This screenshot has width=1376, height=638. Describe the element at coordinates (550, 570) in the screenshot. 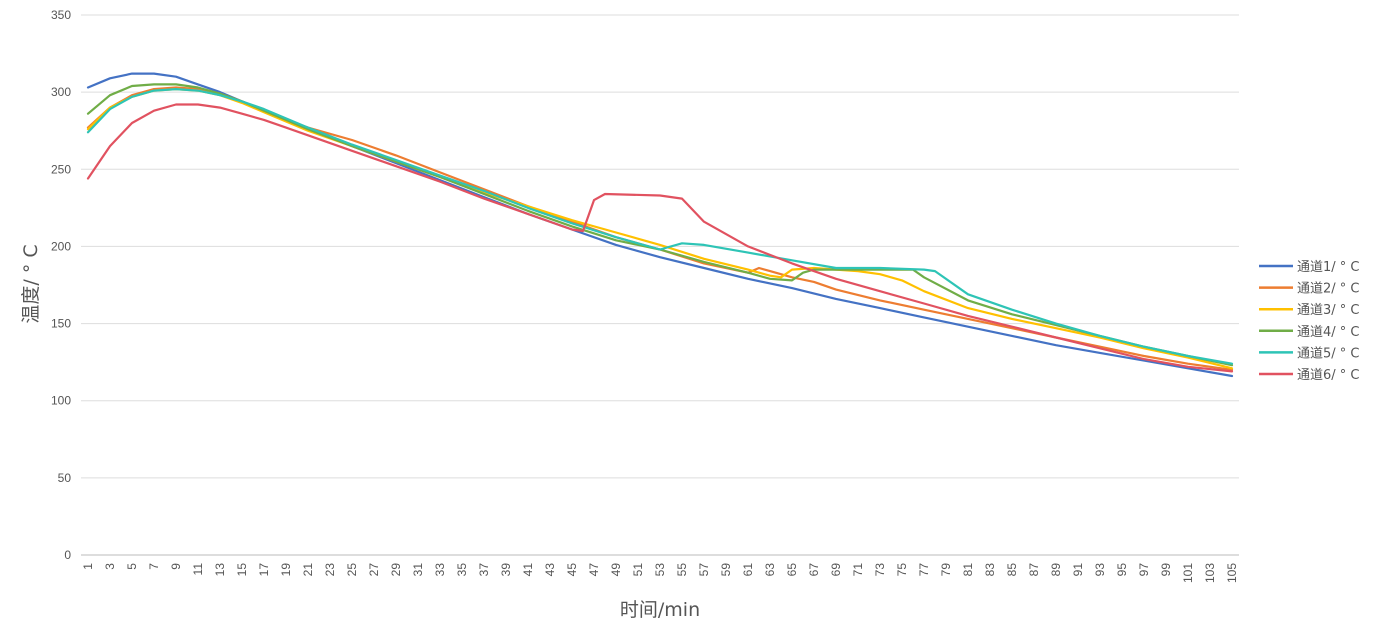

I see `x-tick-label: 43` at that location.